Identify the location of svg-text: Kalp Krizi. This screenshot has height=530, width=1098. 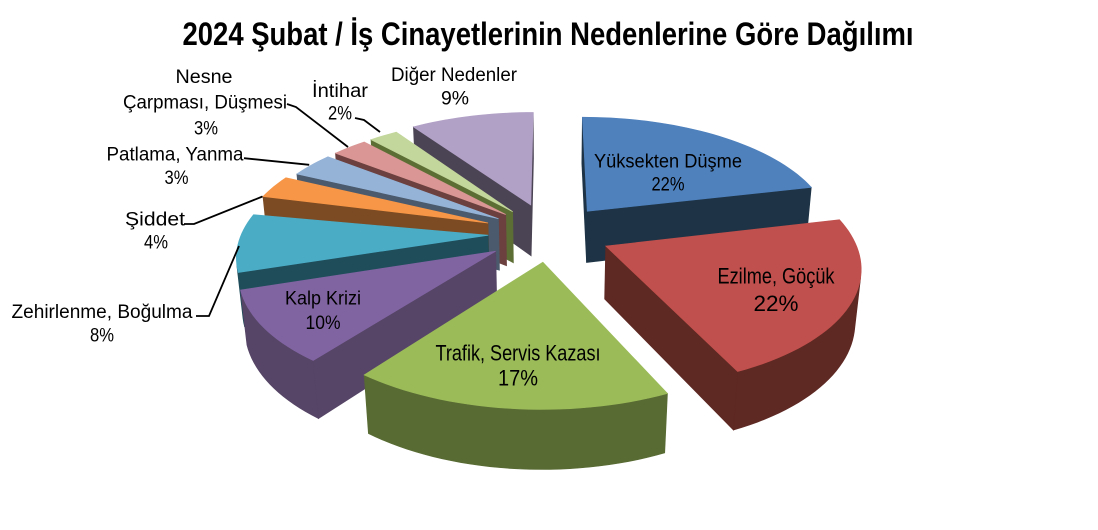
(323, 298).